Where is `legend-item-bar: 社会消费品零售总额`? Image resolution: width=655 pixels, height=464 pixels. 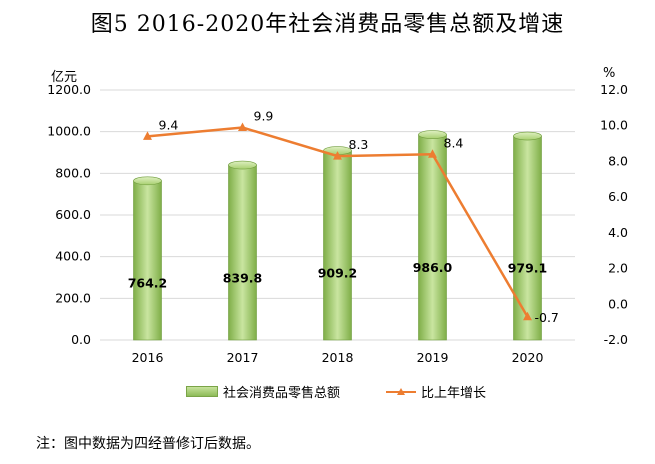
legend-item-bar: 社会消费品零售总额 is located at coordinates (263, 391).